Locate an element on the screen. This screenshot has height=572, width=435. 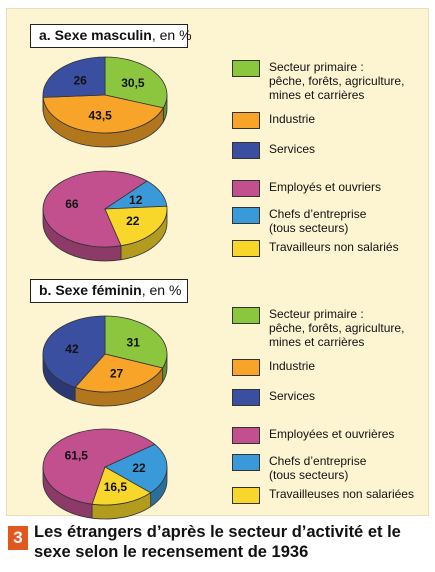
pie-chart-2: 66 12 22 is located at coordinates (105, 216).